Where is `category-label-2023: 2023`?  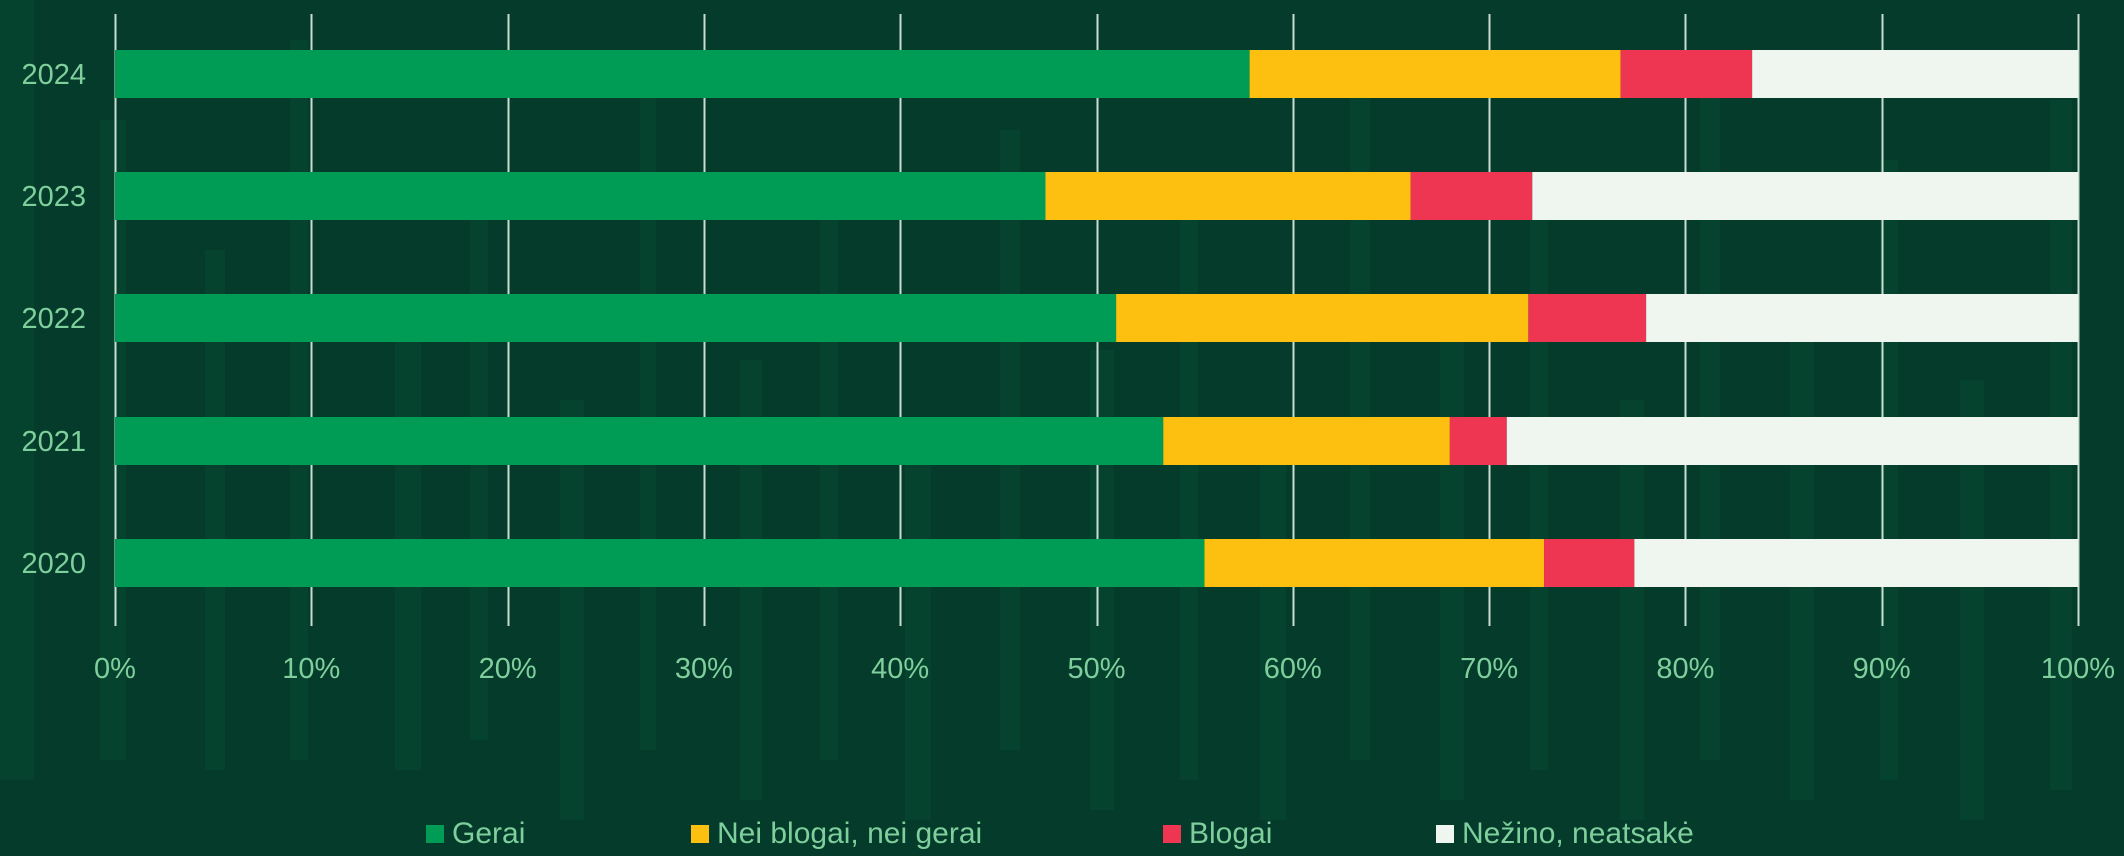
category-label-2023: 2023 is located at coordinates (53, 197).